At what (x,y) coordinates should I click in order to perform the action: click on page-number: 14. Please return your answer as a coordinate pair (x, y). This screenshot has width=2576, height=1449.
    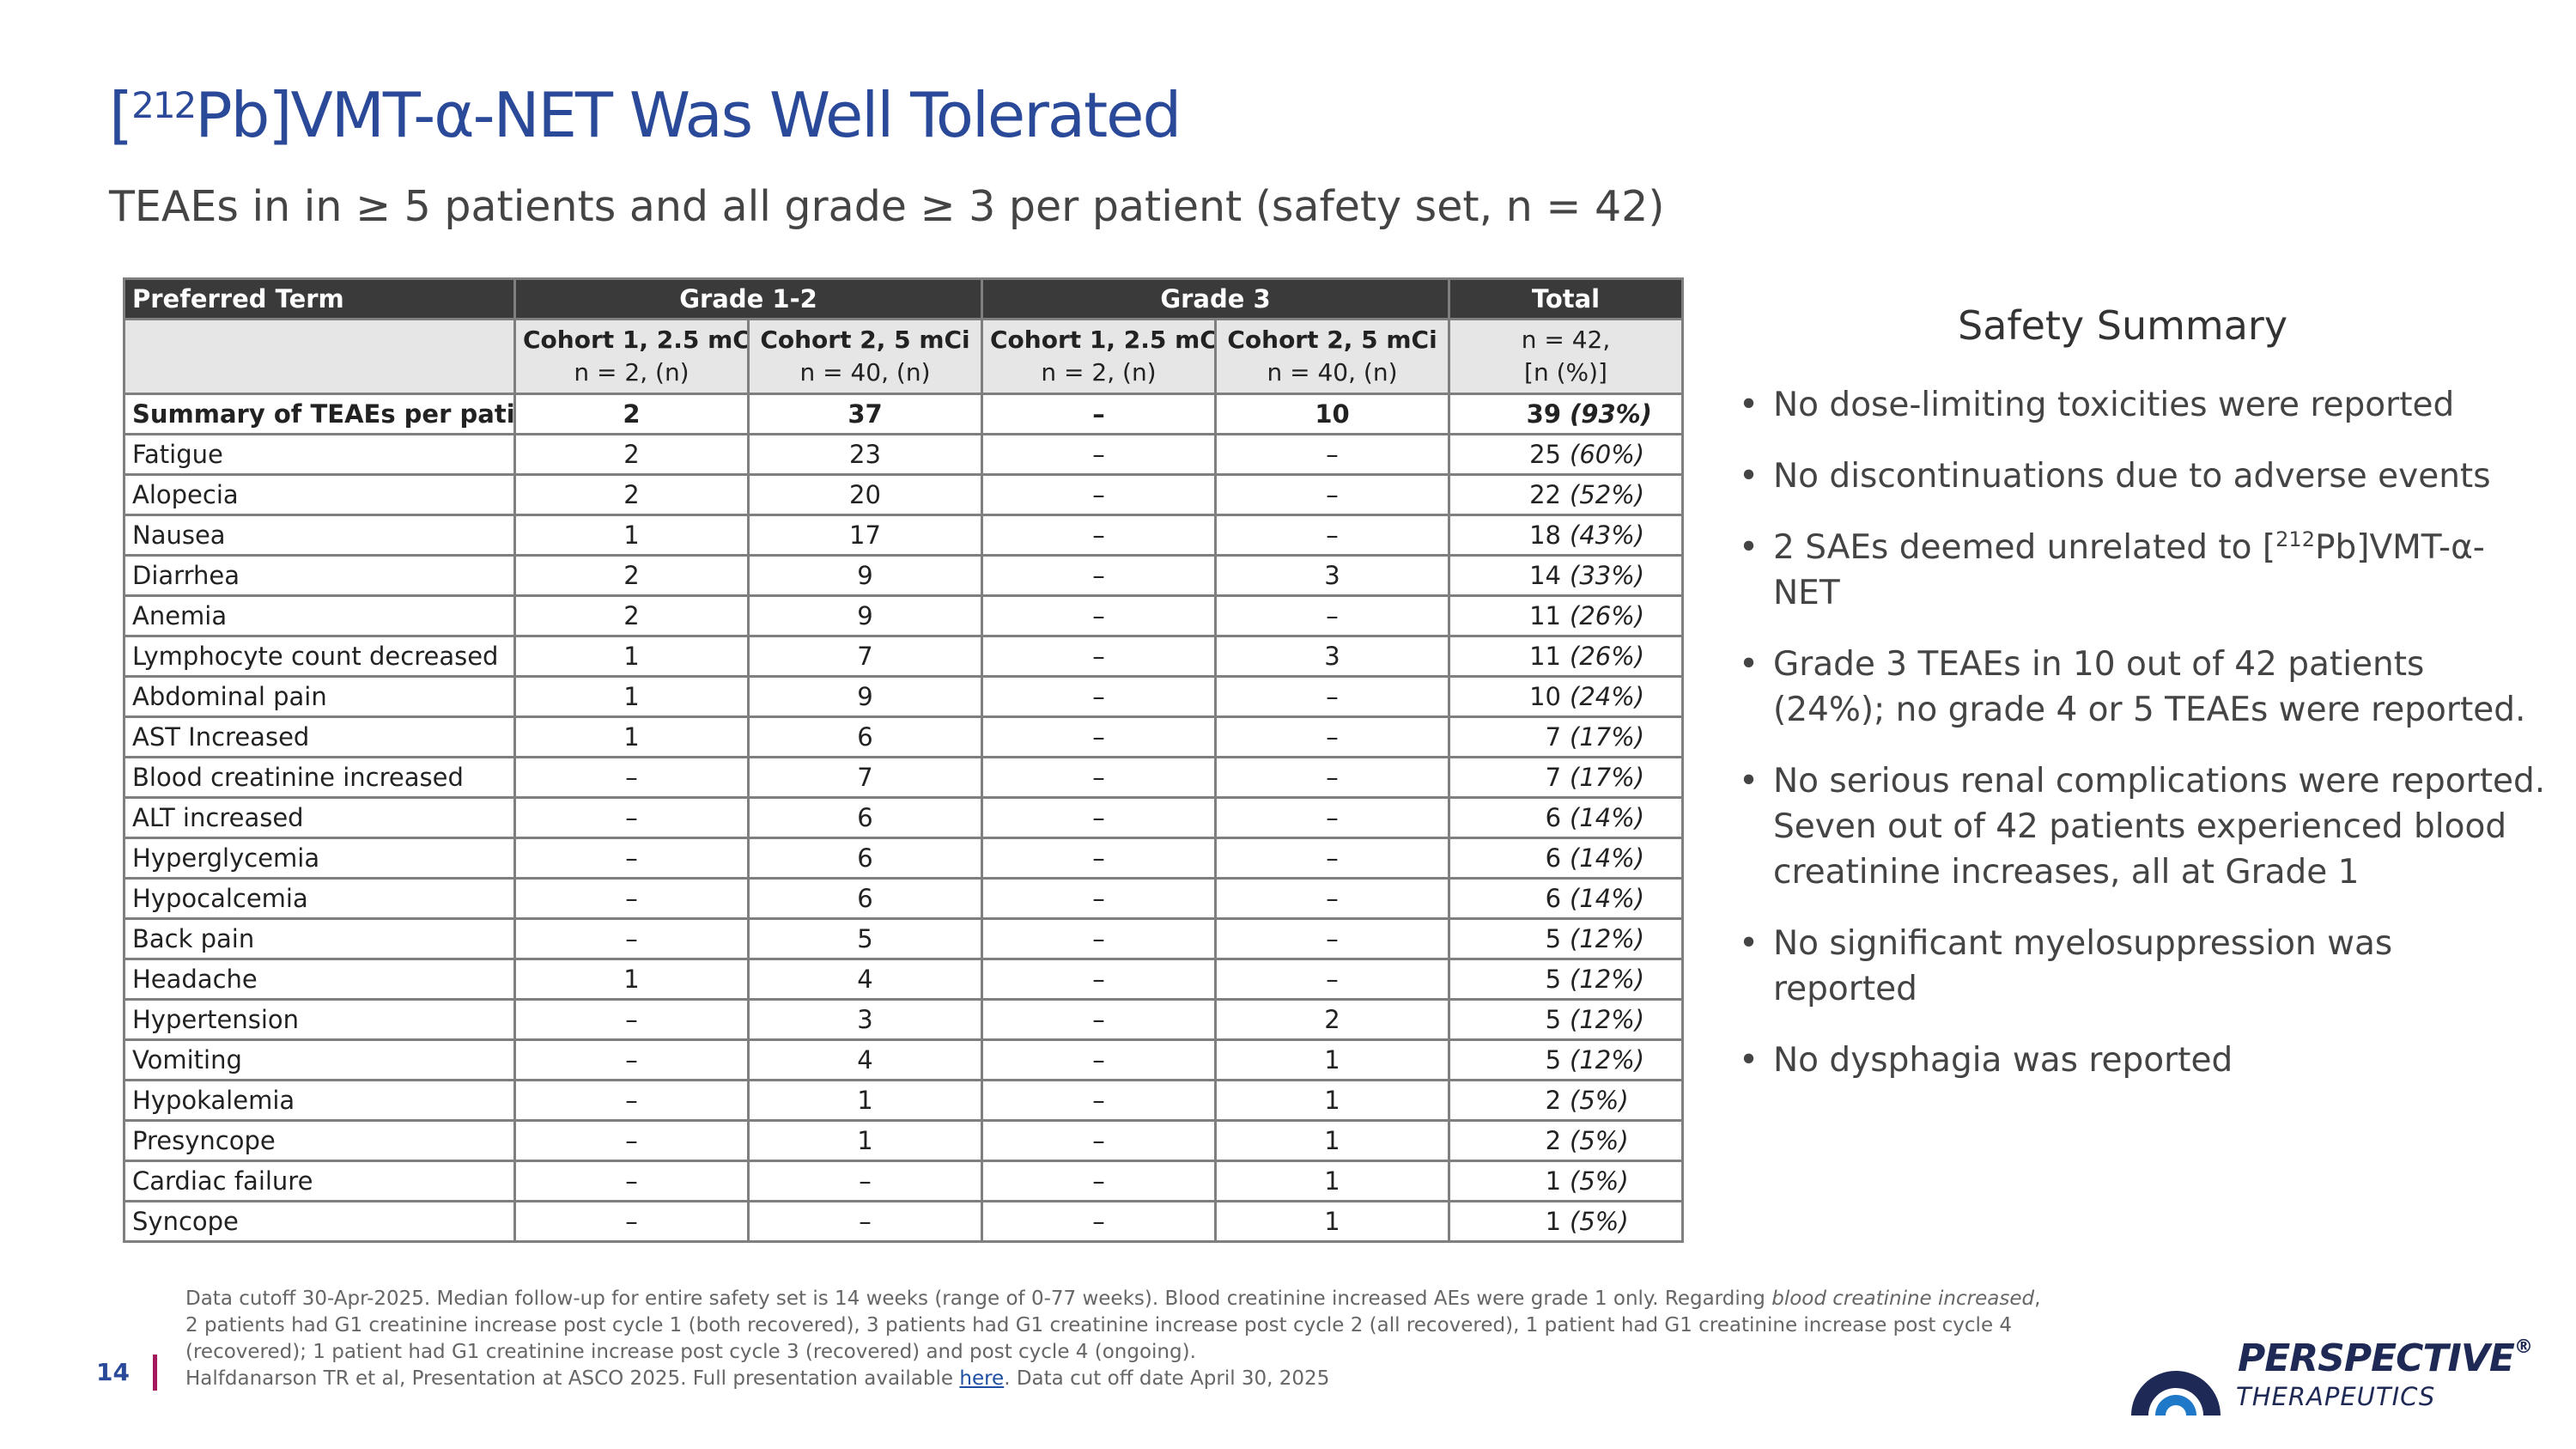
    Looking at the image, I should click on (113, 1372).